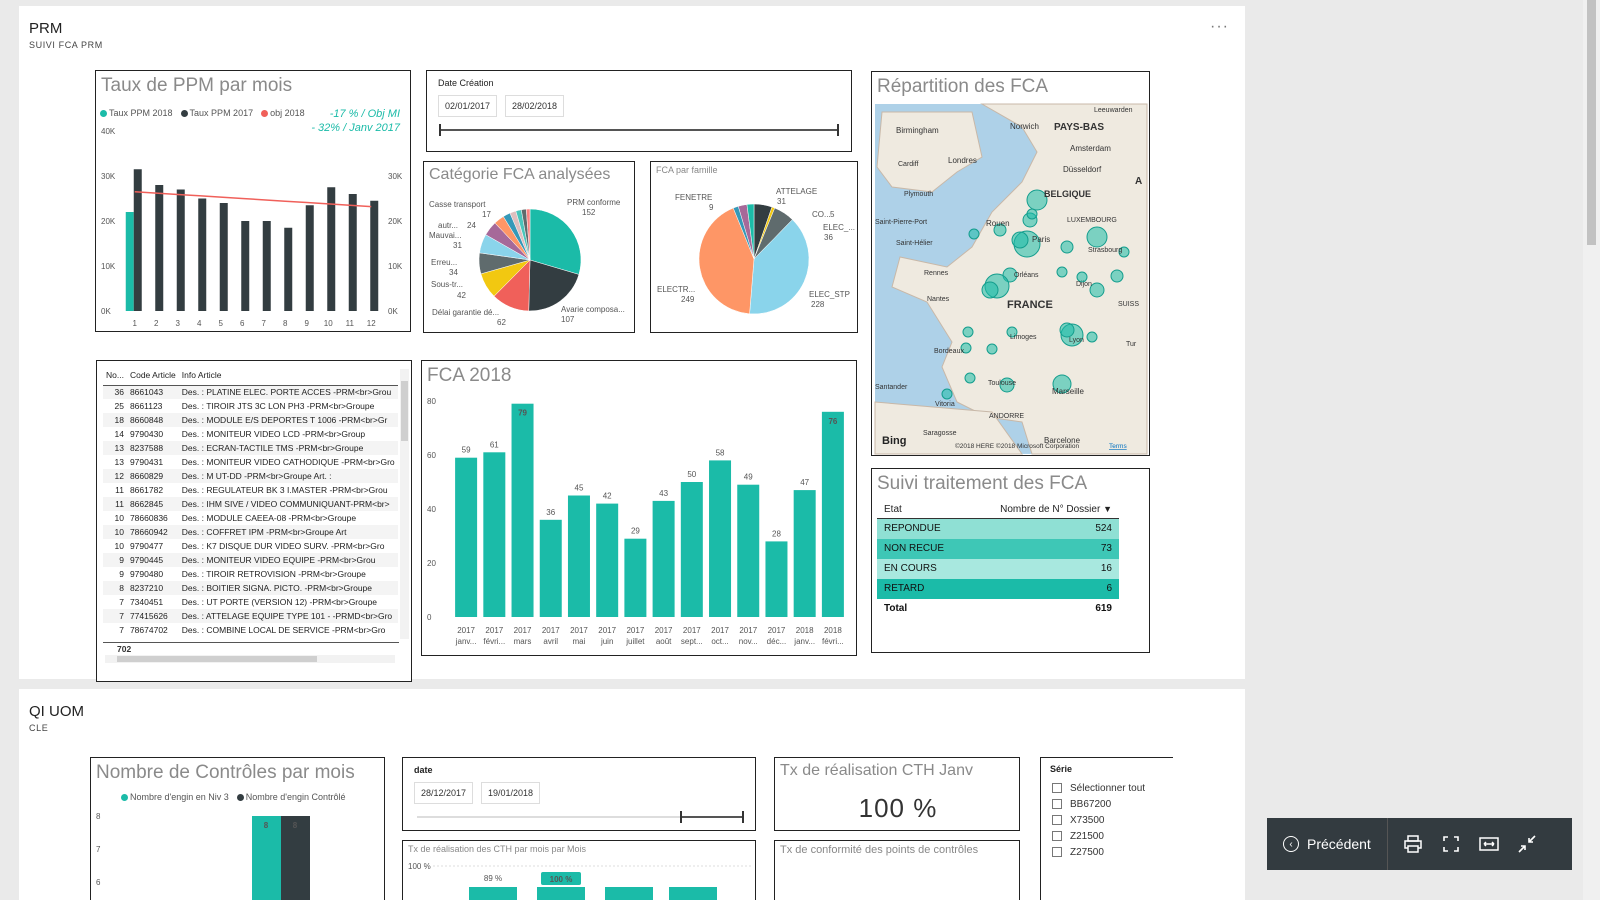 The width and height of the screenshot is (1600, 900). Describe the element at coordinates (404, 504) in the screenshot. I see `table-v-scrollbar` at that location.